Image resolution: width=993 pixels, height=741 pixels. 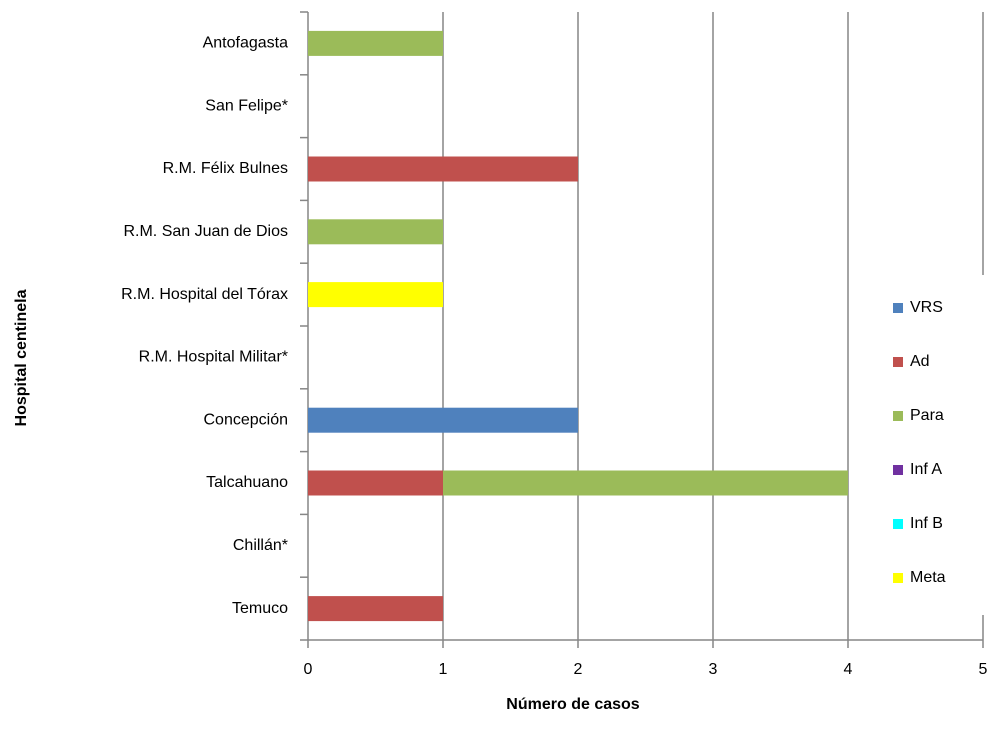 I want to click on legend-label: Para, so click(x=927, y=415).